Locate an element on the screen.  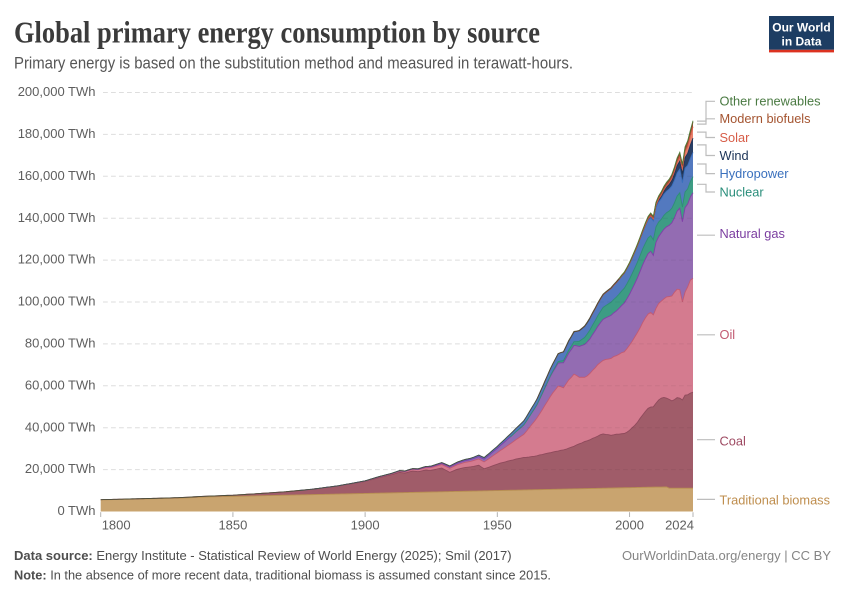
svg-text: Our World is located at coordinates (801, 28).